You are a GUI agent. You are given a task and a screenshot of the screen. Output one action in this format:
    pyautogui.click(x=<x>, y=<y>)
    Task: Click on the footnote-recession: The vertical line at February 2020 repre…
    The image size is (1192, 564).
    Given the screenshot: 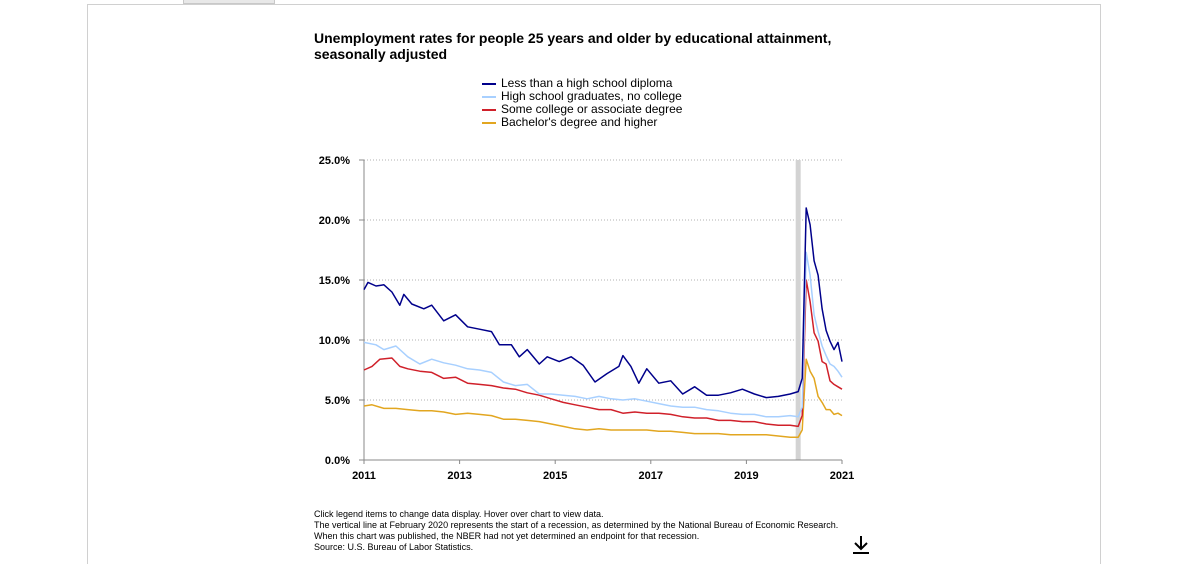 What is the action you would take?
    pyautogui.click(x=576, y=530)
    